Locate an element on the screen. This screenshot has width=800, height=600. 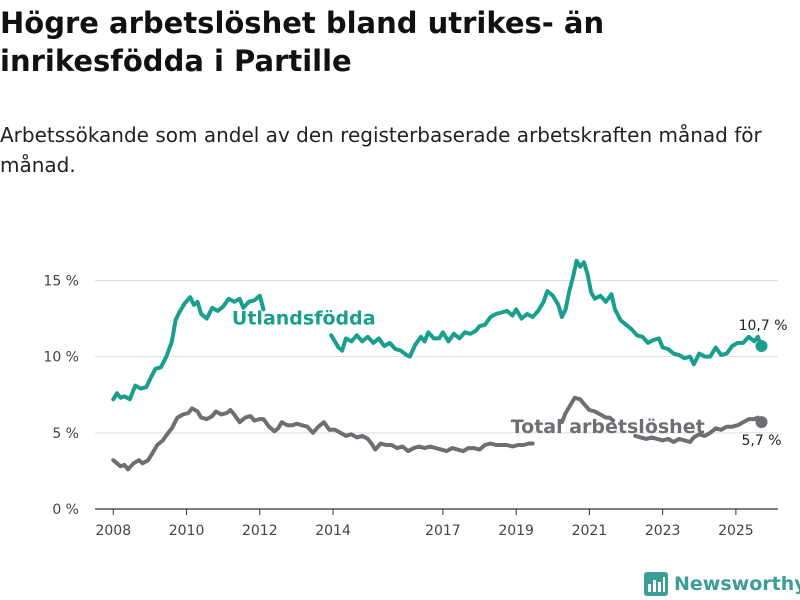
brand-name: Newsworthy is located at coordinates (737, 584).